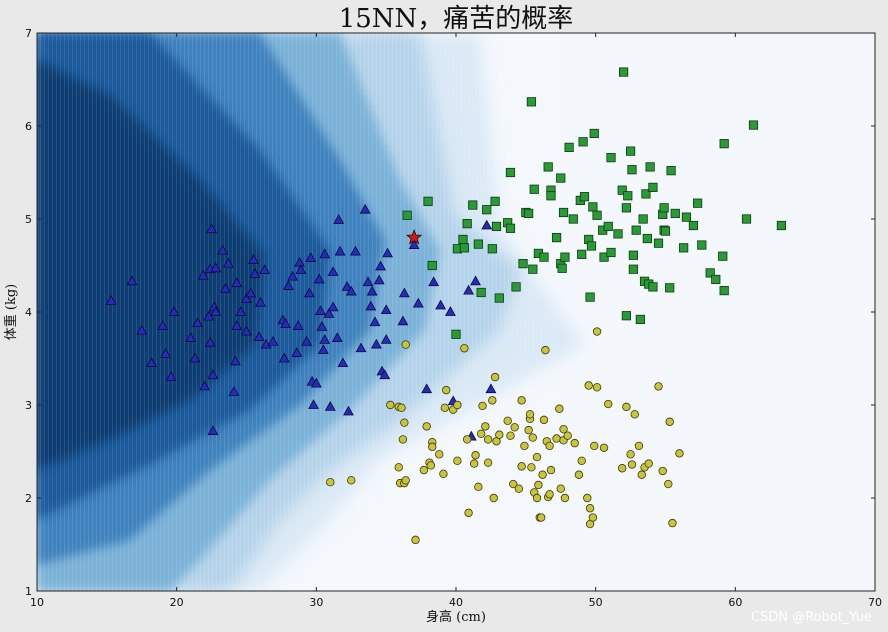 This screenshot has width=888, height=632. I want to click on x-tick-label: 40, so click(456, 602).